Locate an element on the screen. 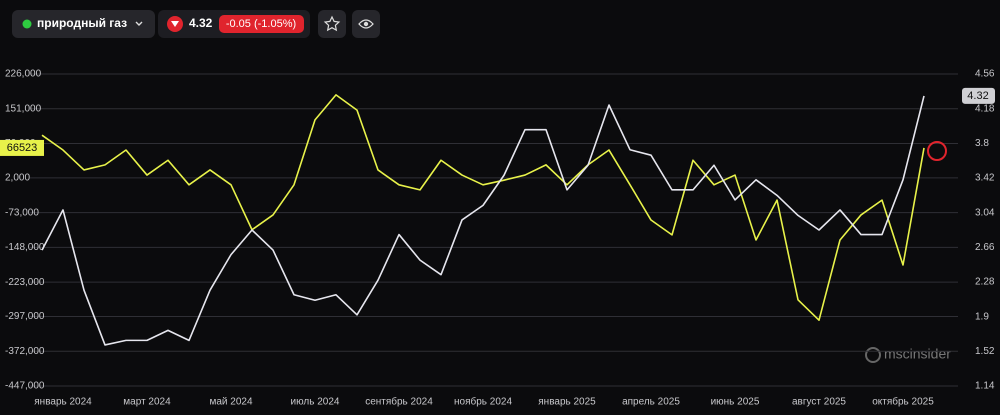 The height and width of the screenshot is (415, 1000). last-value-label: 66523 is located at coordinates (22, 148).